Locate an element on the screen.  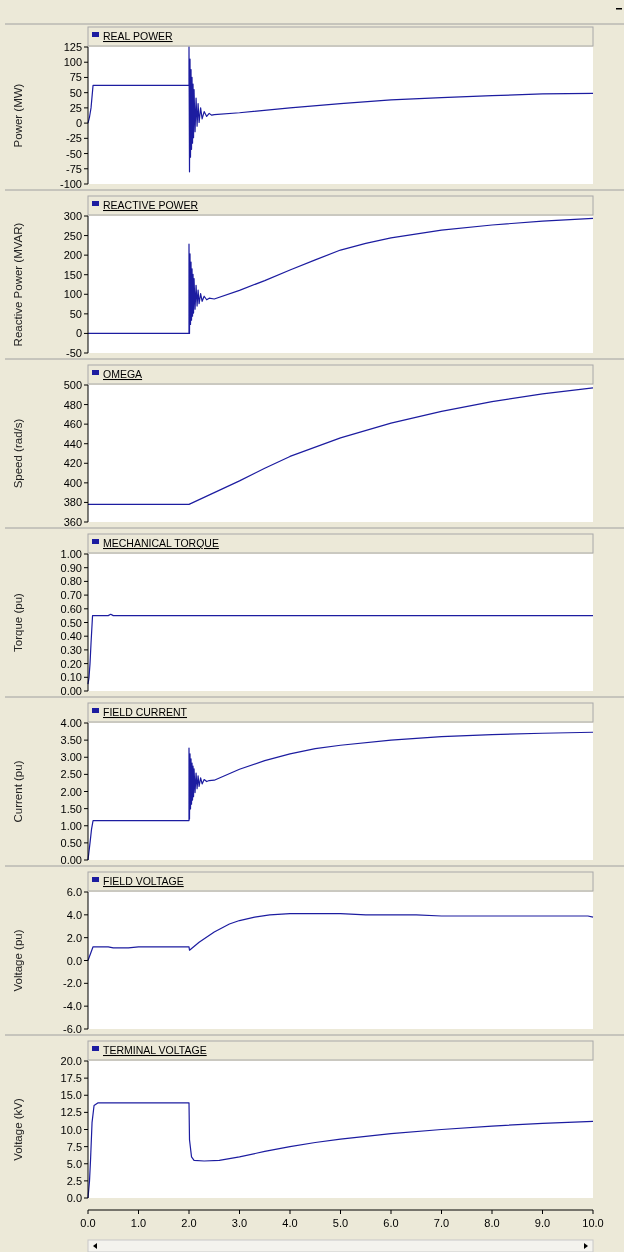
x-tick-label: 7.0 is located at coordinates (441, 1223).